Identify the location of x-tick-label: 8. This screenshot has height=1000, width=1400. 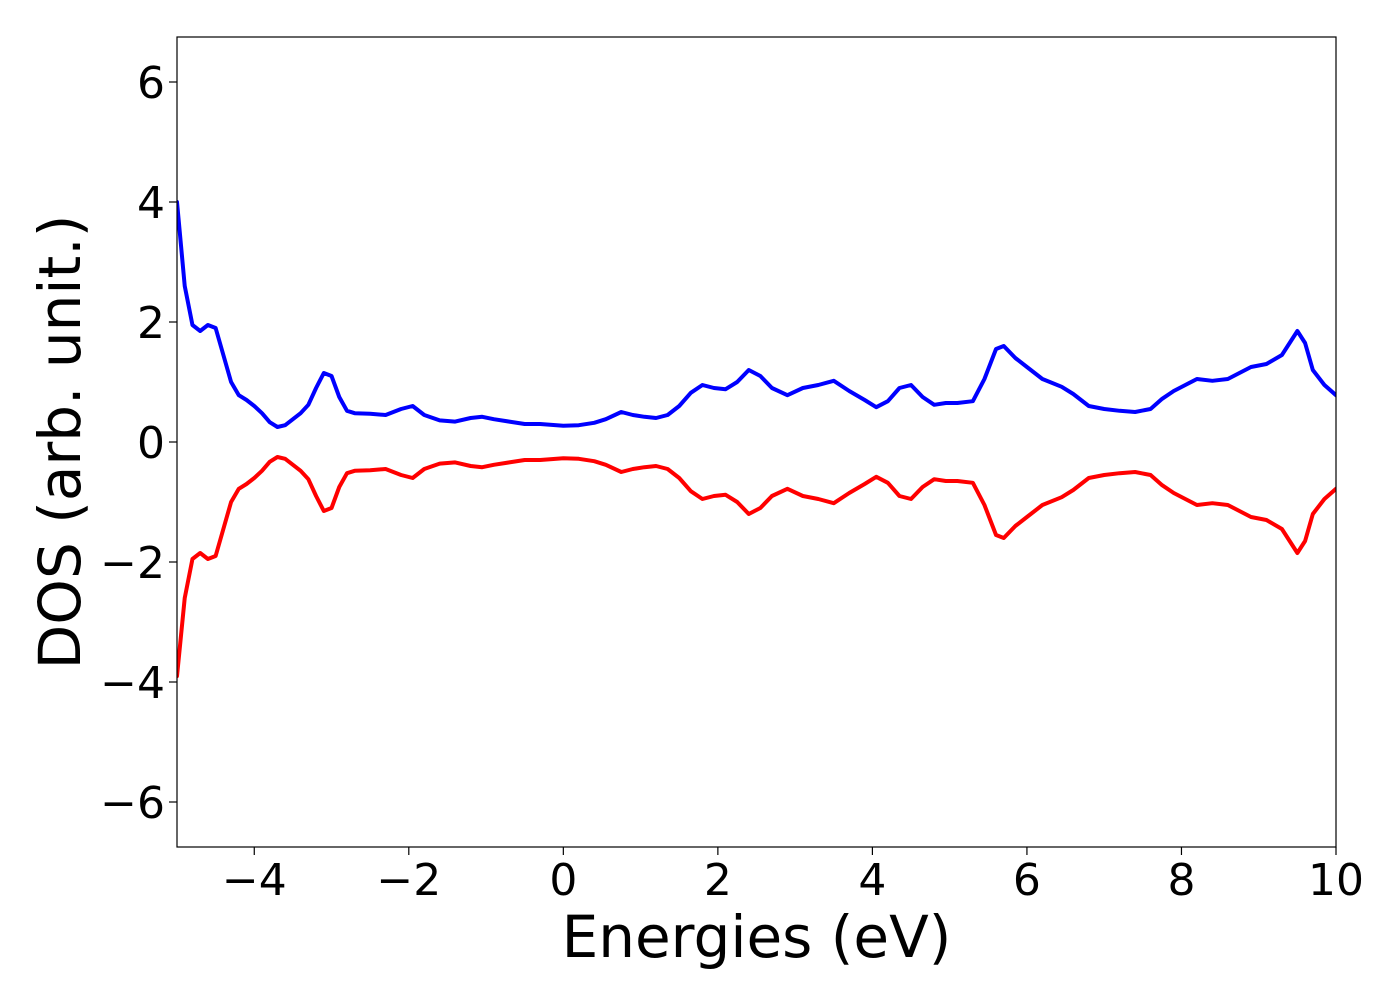
(1181, 880).